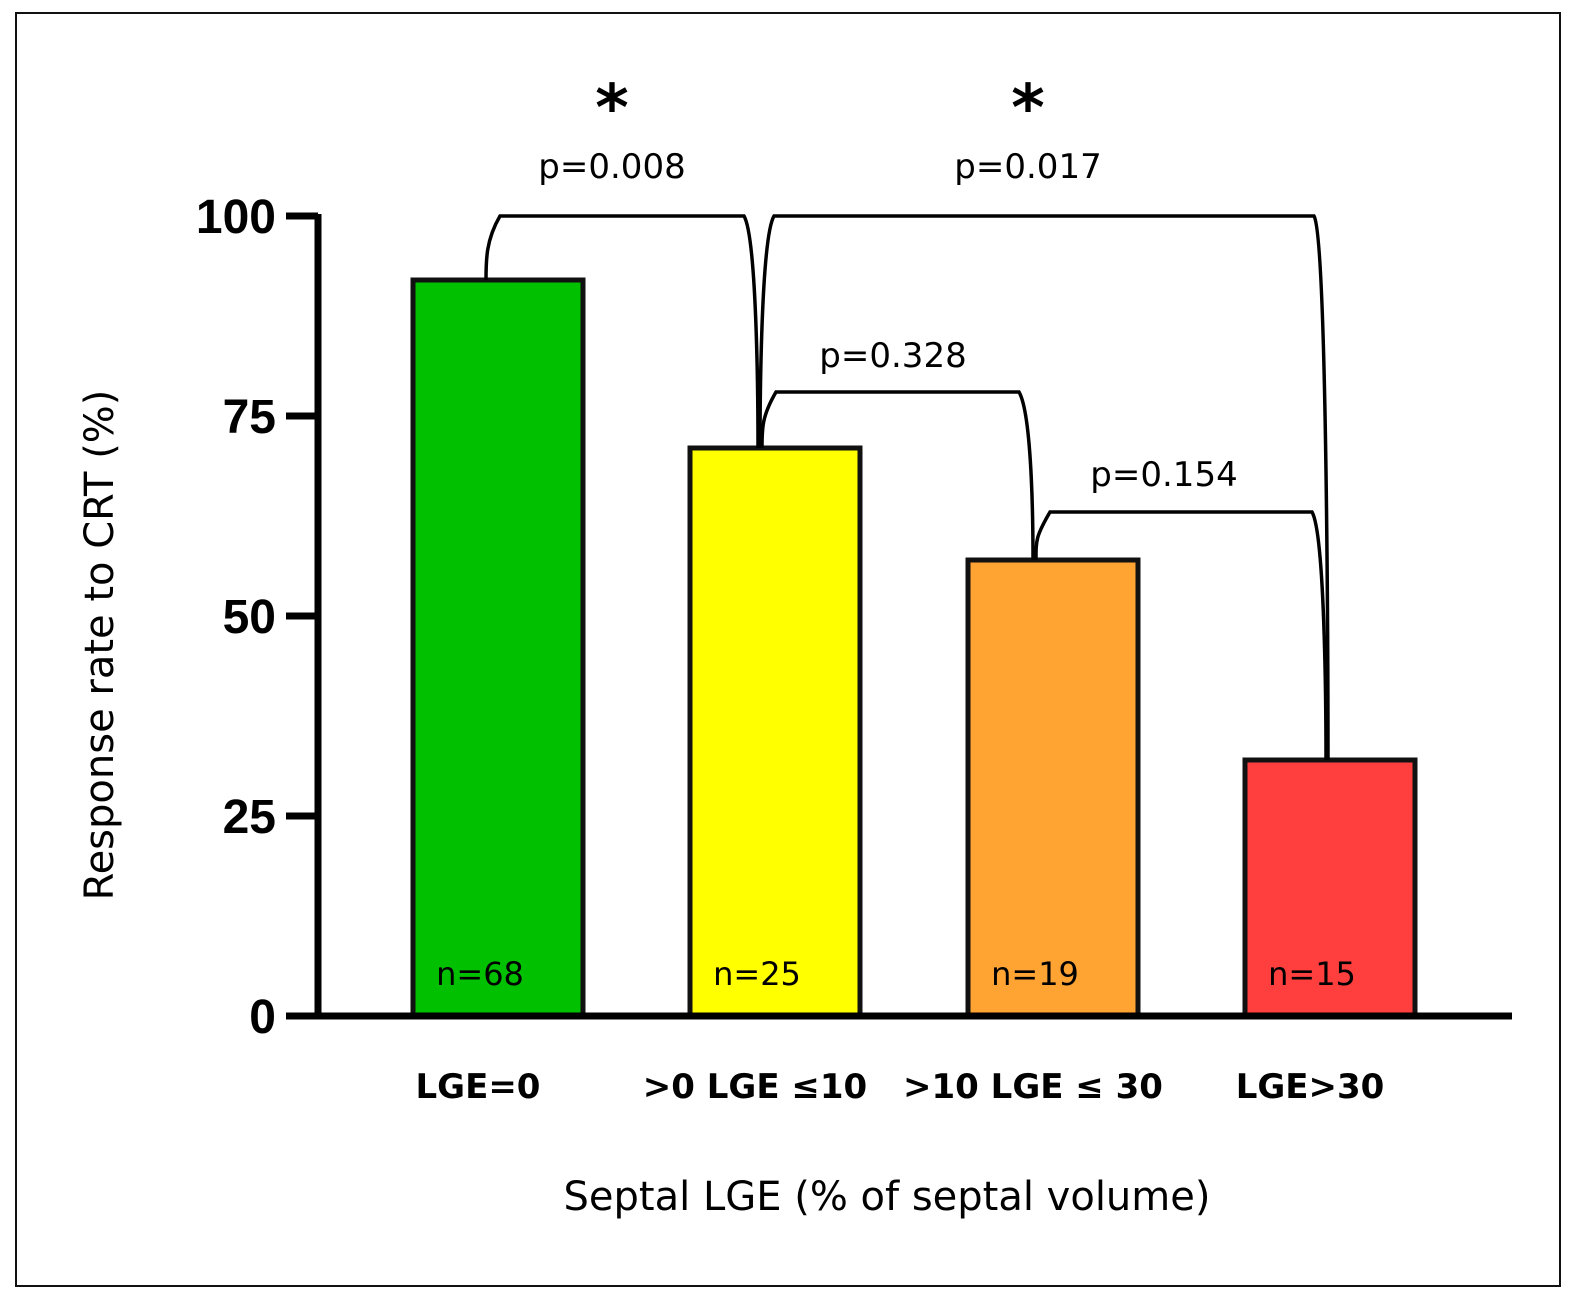  Describe the element at coordinates (480, 974) in the screenshot. I see `n-label-1: n=68` at that location.